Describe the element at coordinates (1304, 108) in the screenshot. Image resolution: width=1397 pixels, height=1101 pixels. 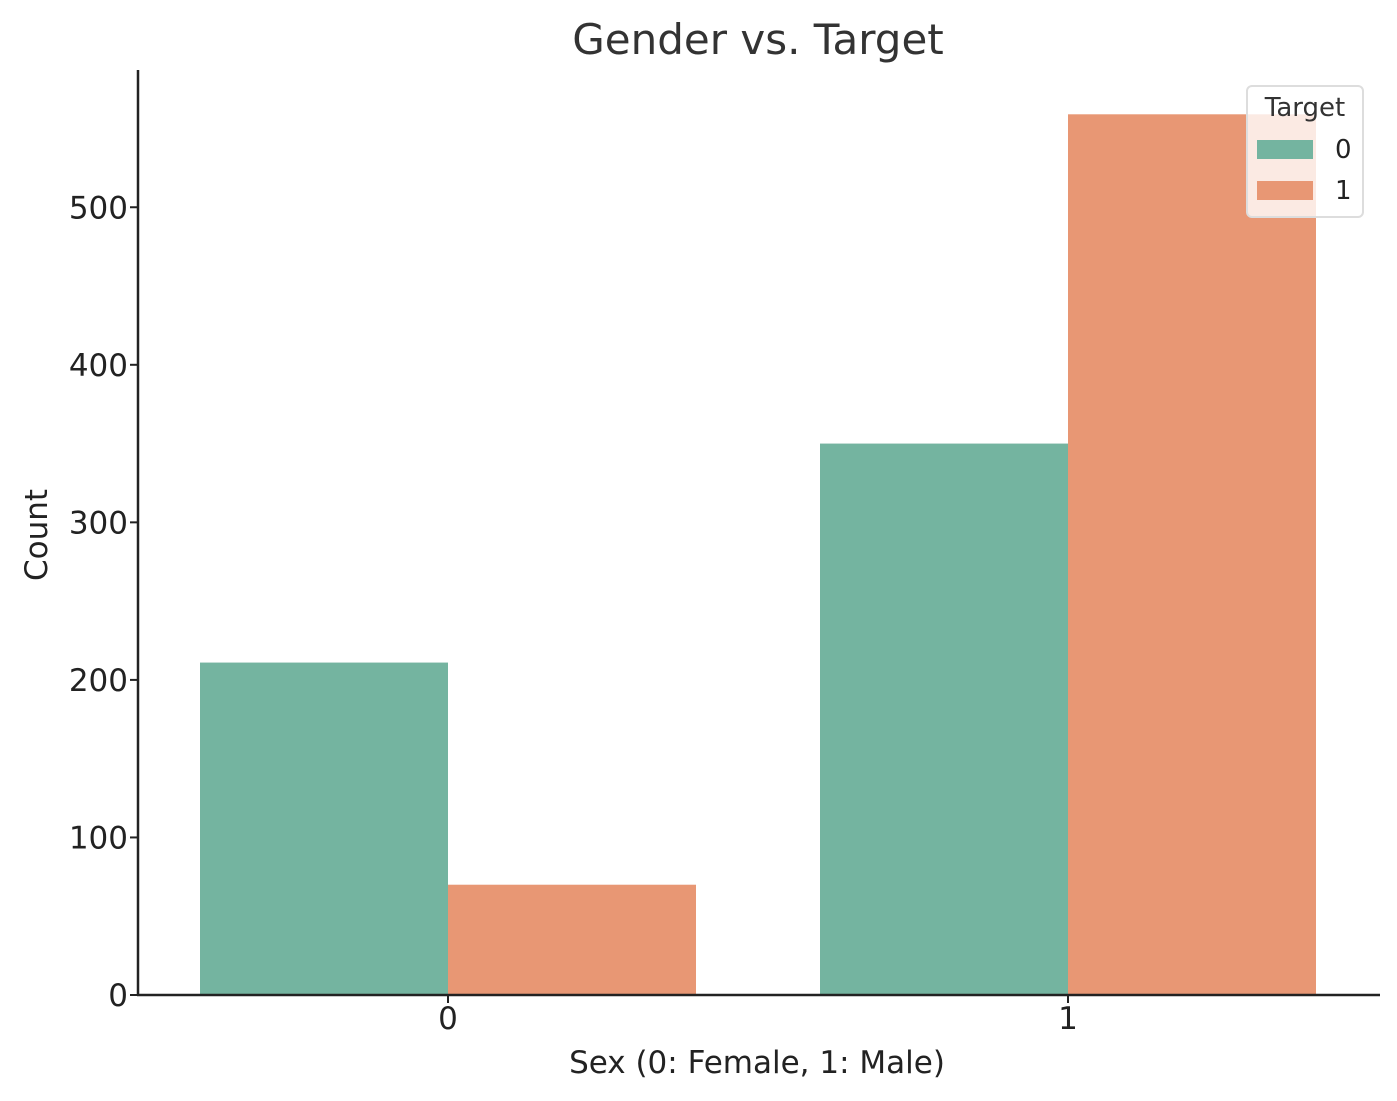
I see `legend-title: Target` at that location.